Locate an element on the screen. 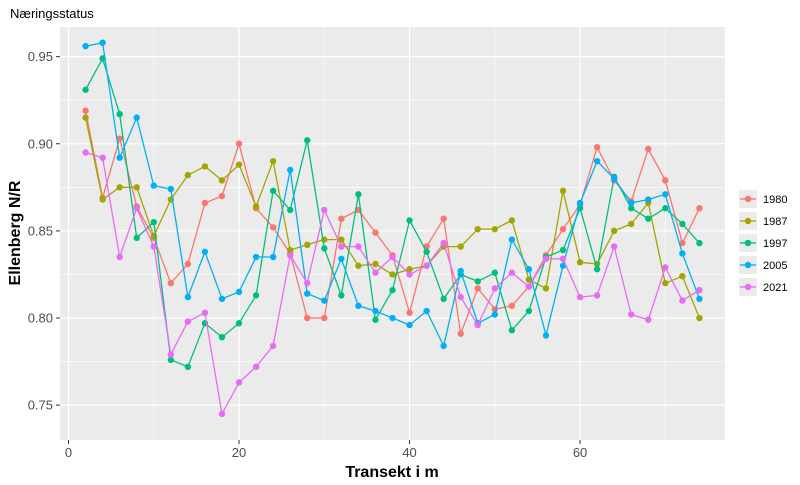 This screenshot has height=485, width=800. legend-key-1987 is located at coordinates (748, 221).